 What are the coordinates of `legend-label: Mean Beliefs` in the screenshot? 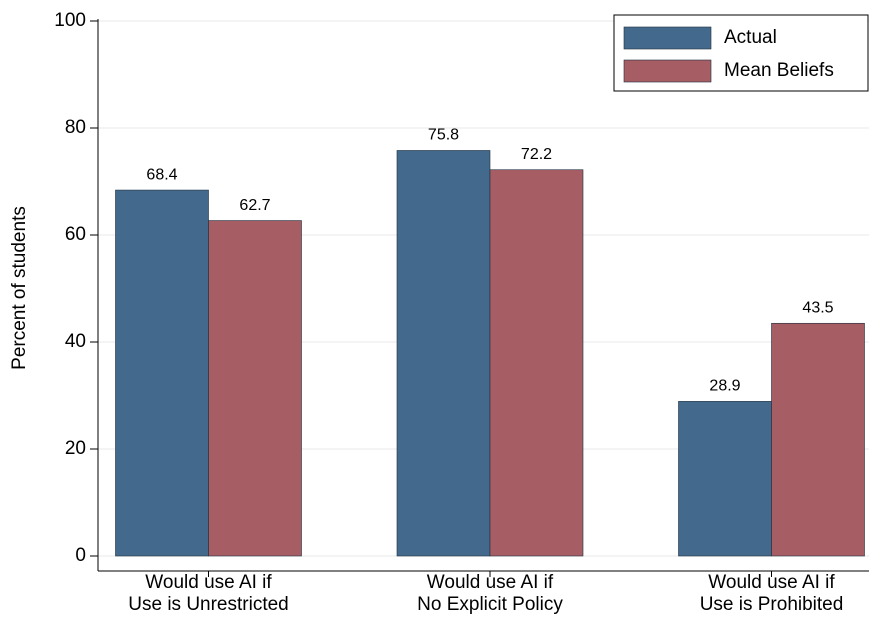 It's located at (779, 70).